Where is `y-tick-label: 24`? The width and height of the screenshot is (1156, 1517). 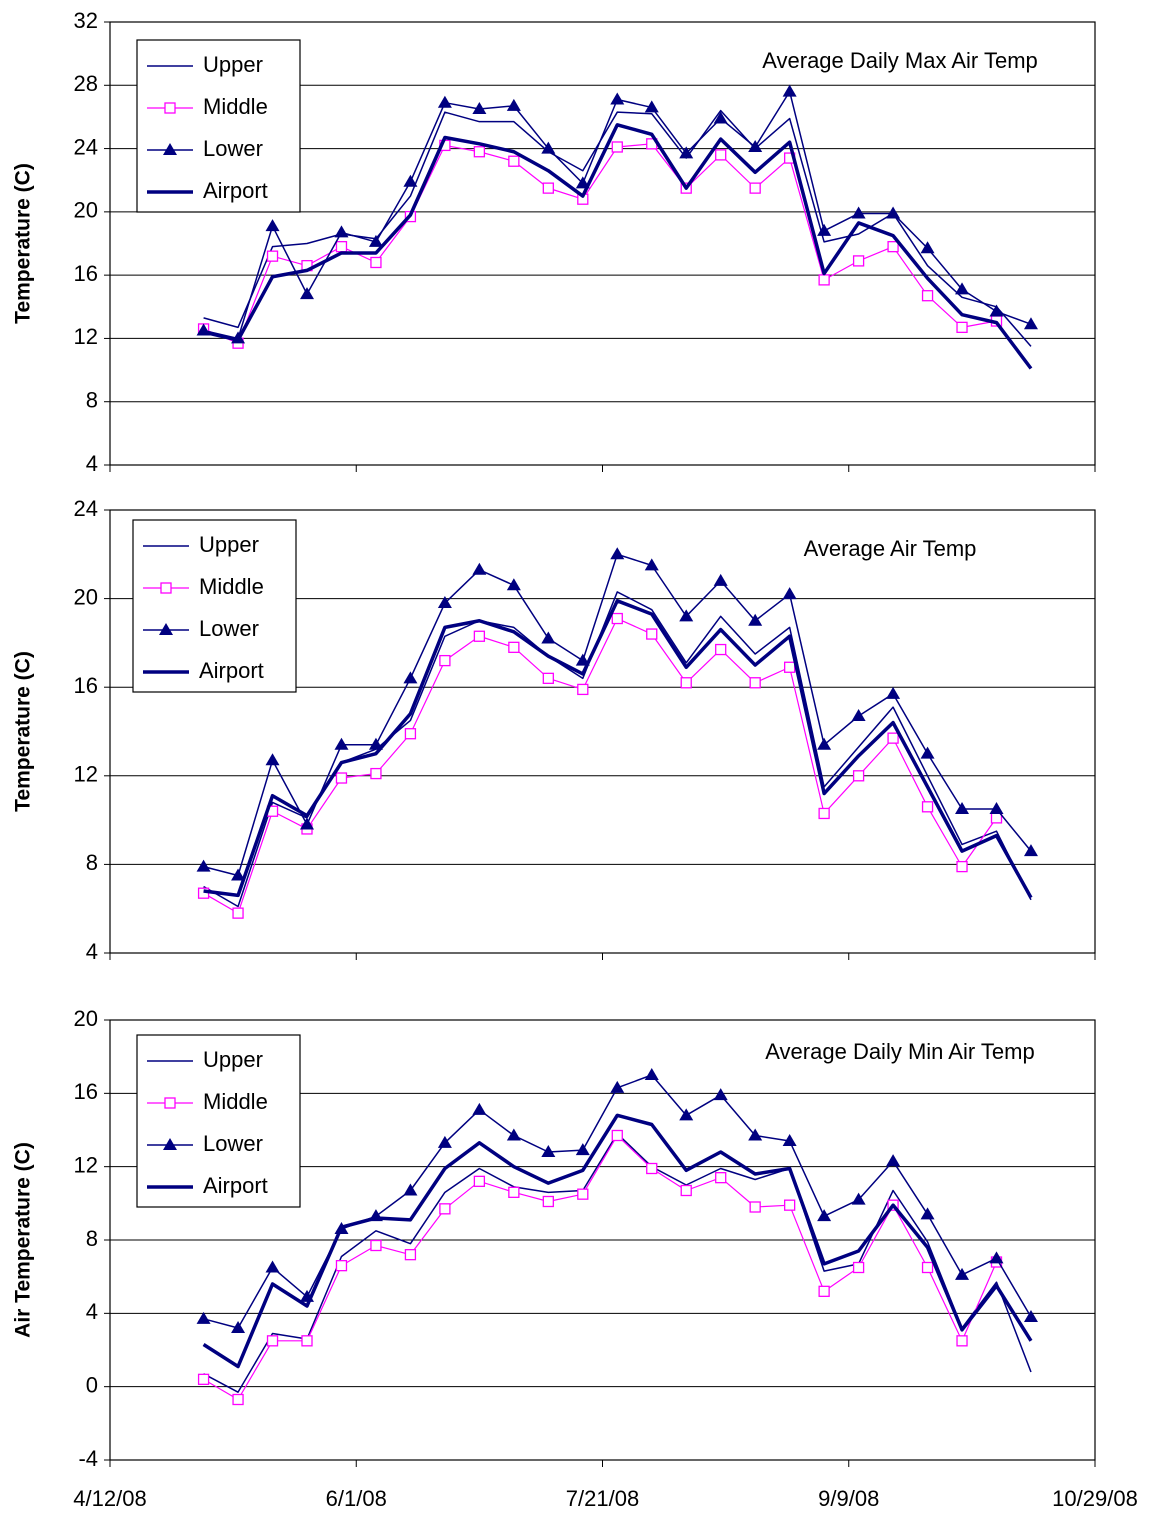 y-tick-label: 24 is located at coordinates (86, 146).